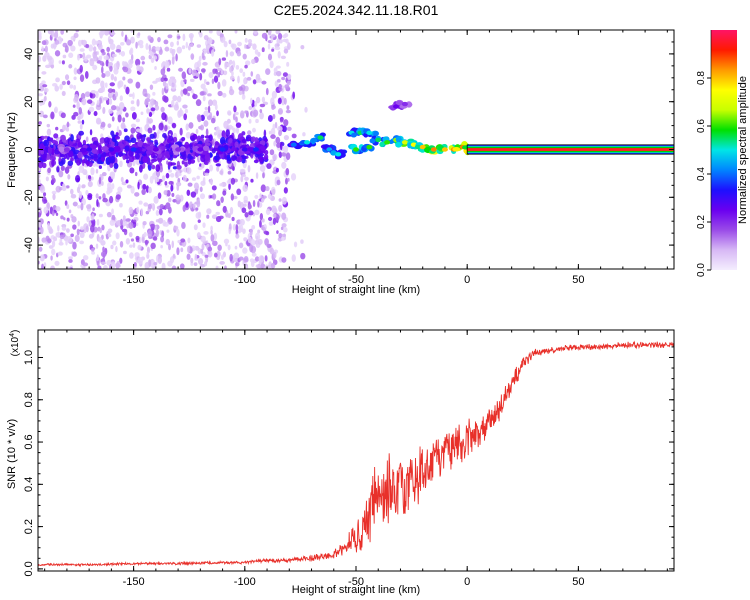  Describe the element at coordinates (701, 222) in the screenshot. I see `colorbar-tick-label: 0.2` at that location.